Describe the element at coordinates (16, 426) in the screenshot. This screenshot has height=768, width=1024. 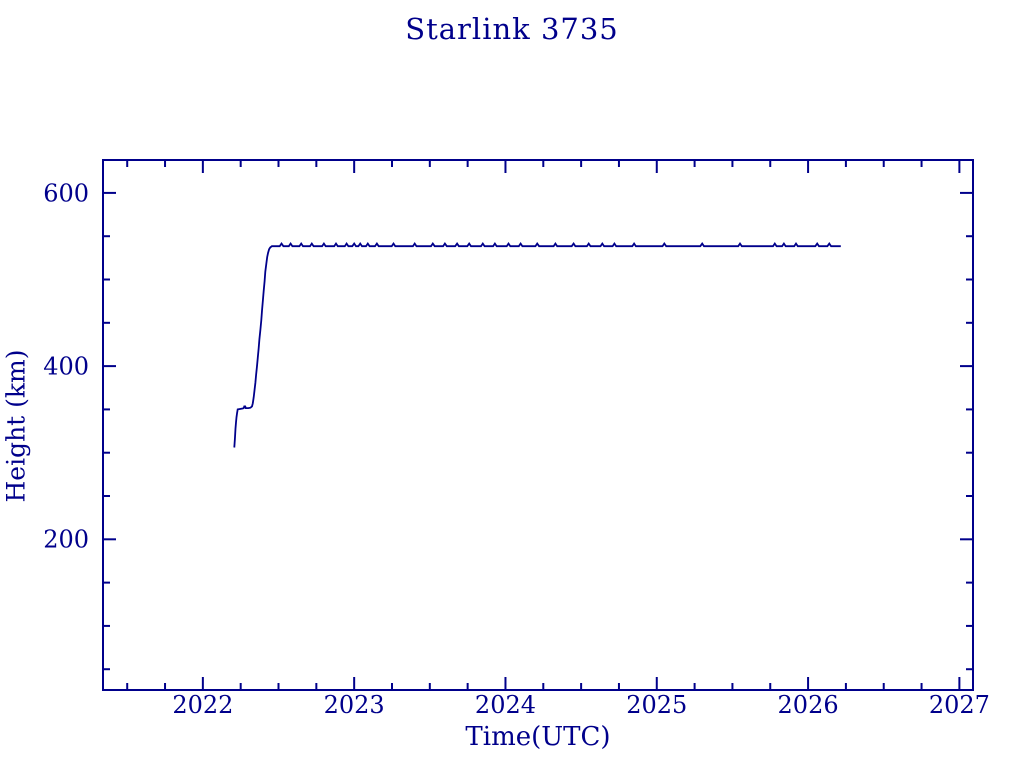
I see `y-axis-label: Height (km)` at that location.